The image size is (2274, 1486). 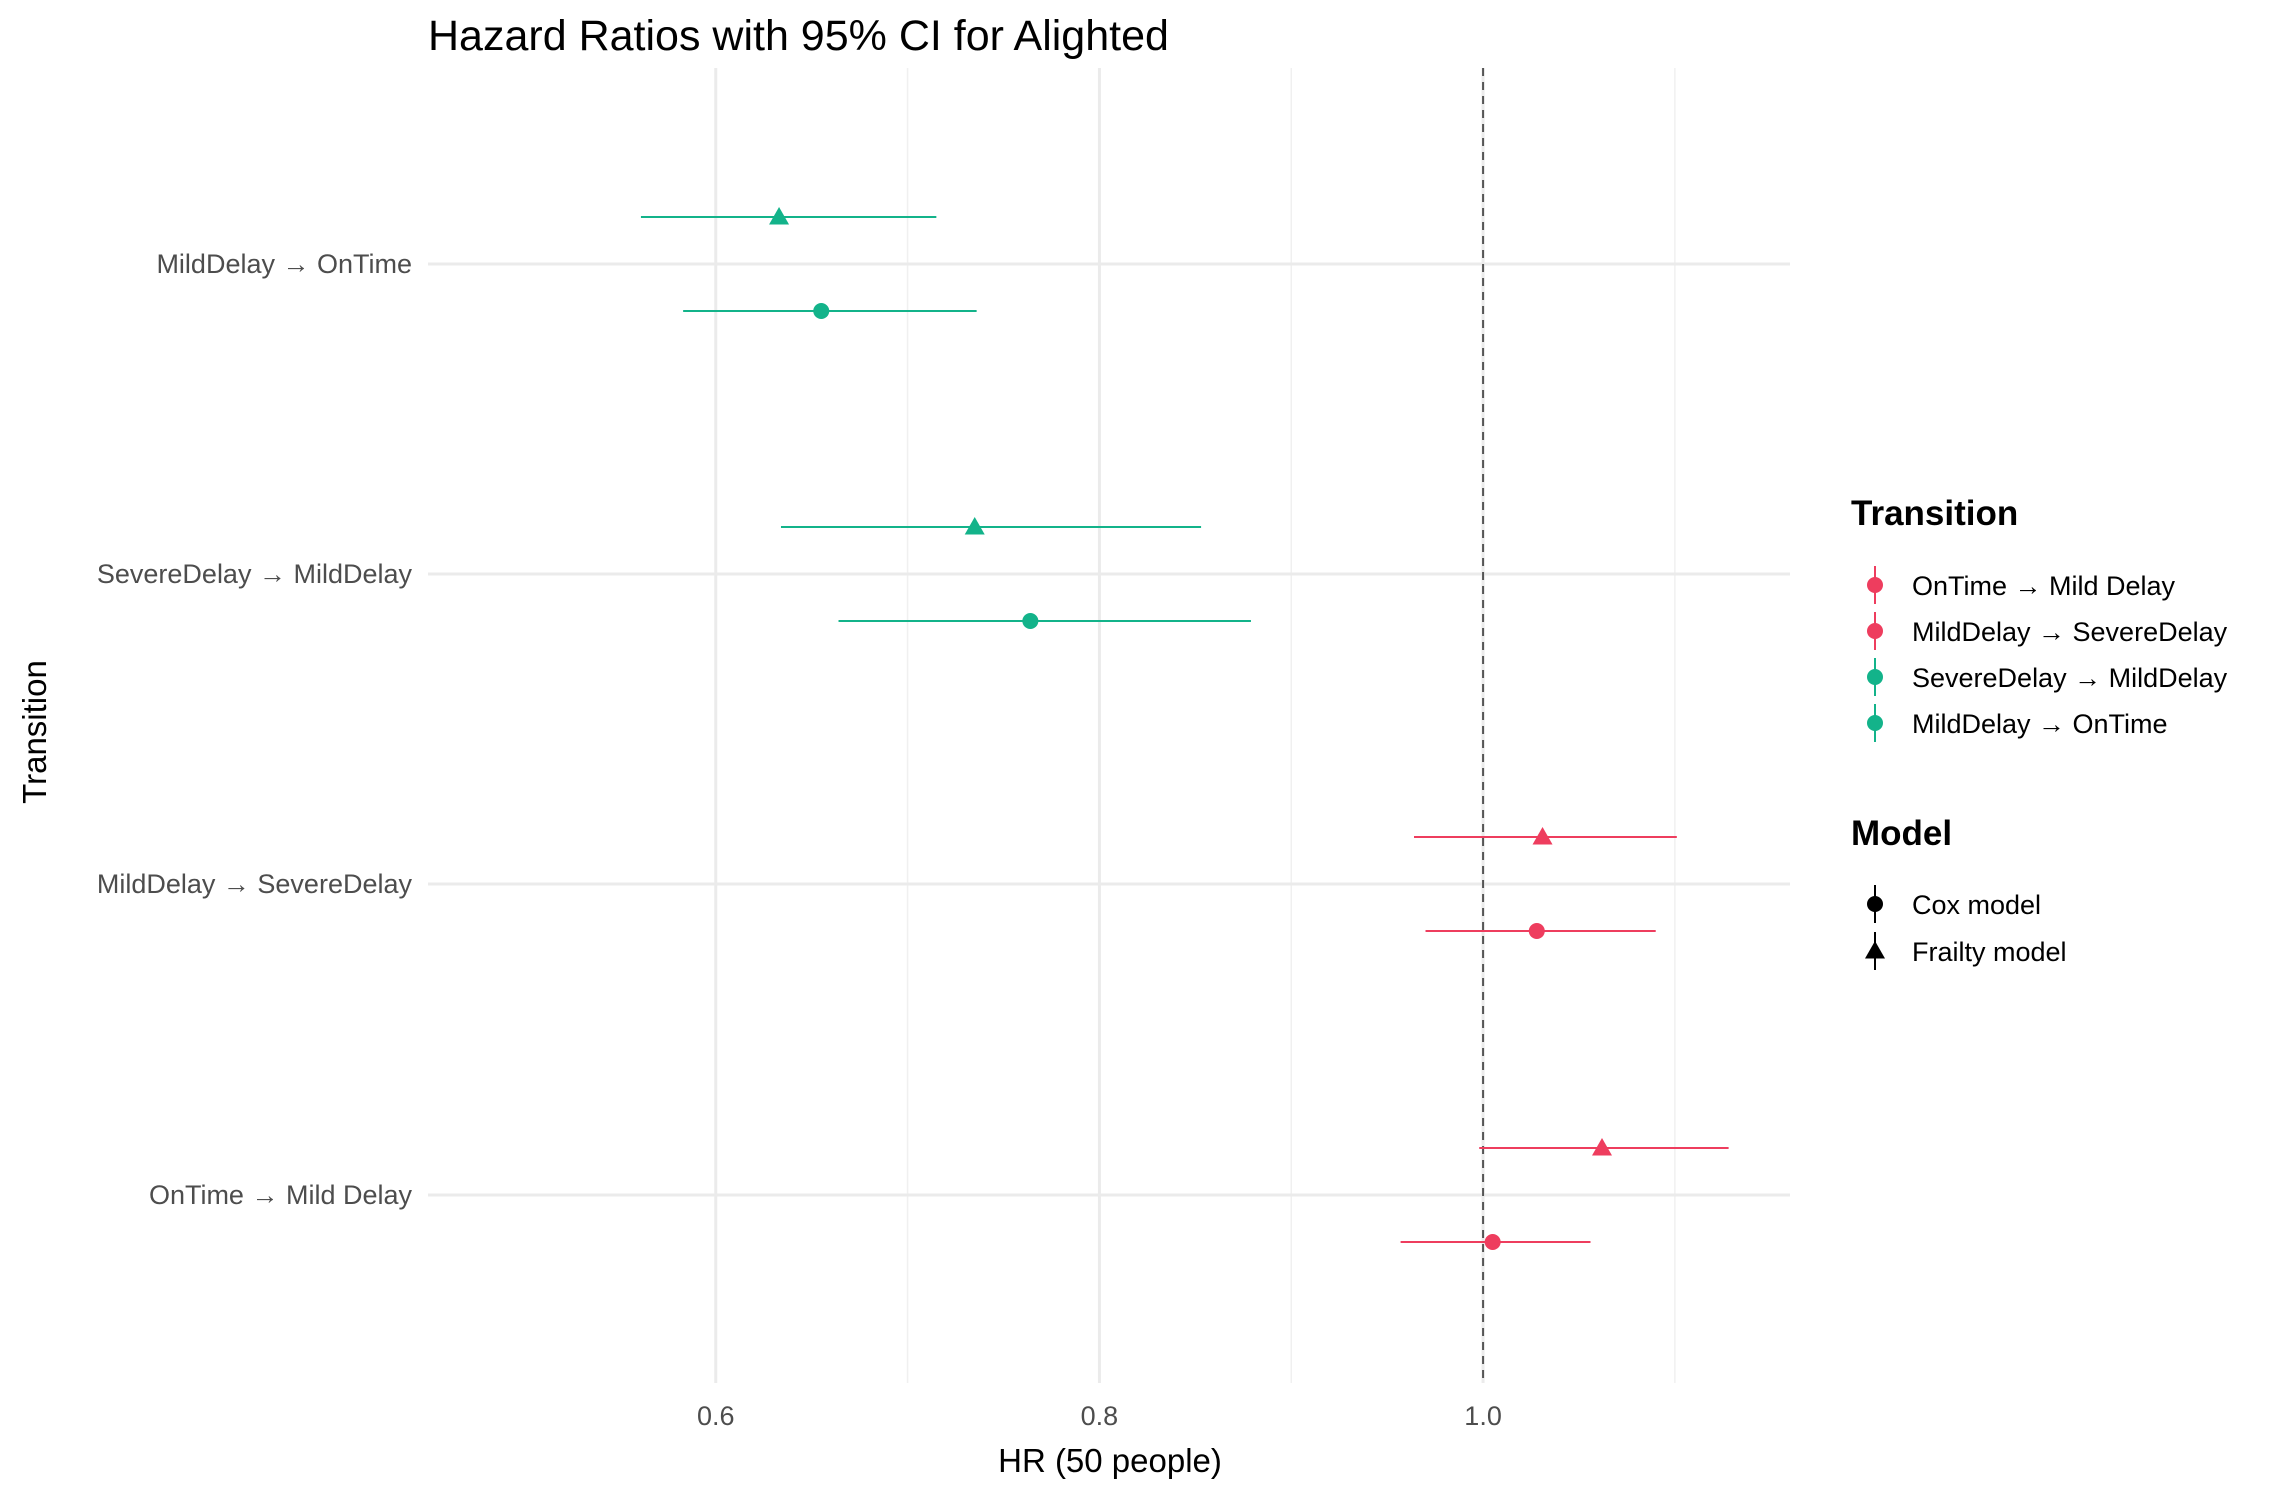 What do you see at coordinates (1989, 952) in the screenshot?
I see `legend-item-label: Frailty model` at bounding box center [1989, 952].